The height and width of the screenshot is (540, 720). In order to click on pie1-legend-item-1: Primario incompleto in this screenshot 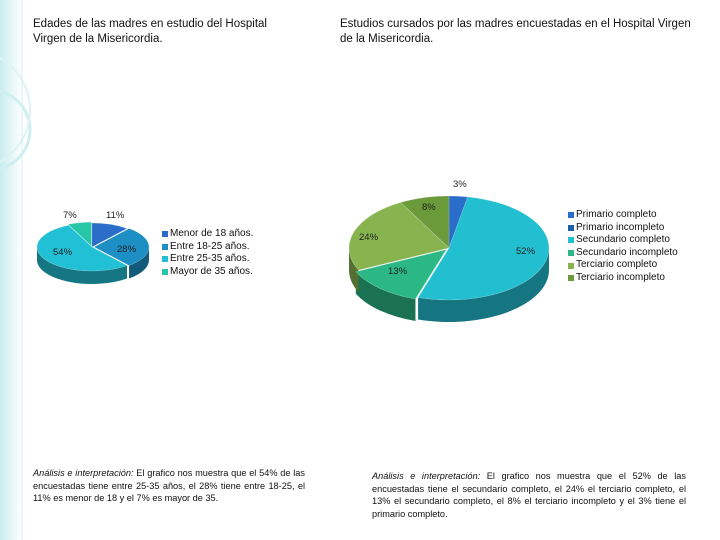, I will do `click(623, 228)`.